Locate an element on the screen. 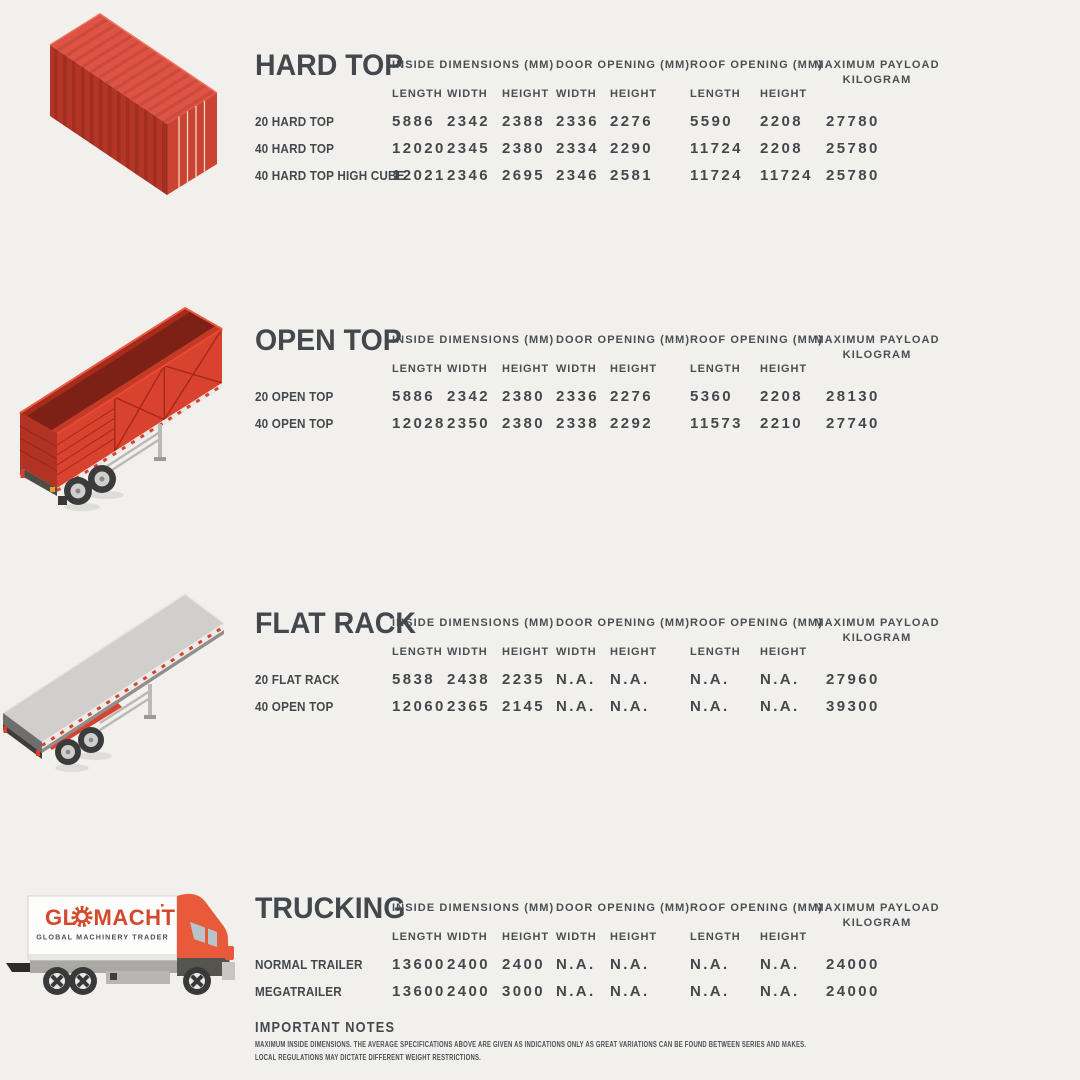  spec-value: 2581 is located at coordinates (631, 175).